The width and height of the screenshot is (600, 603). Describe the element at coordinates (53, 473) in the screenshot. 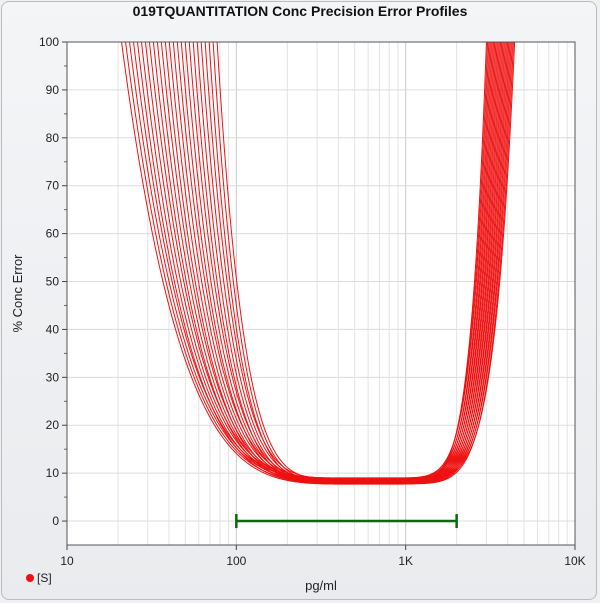

I see `y-tick-label: 10` at that location.